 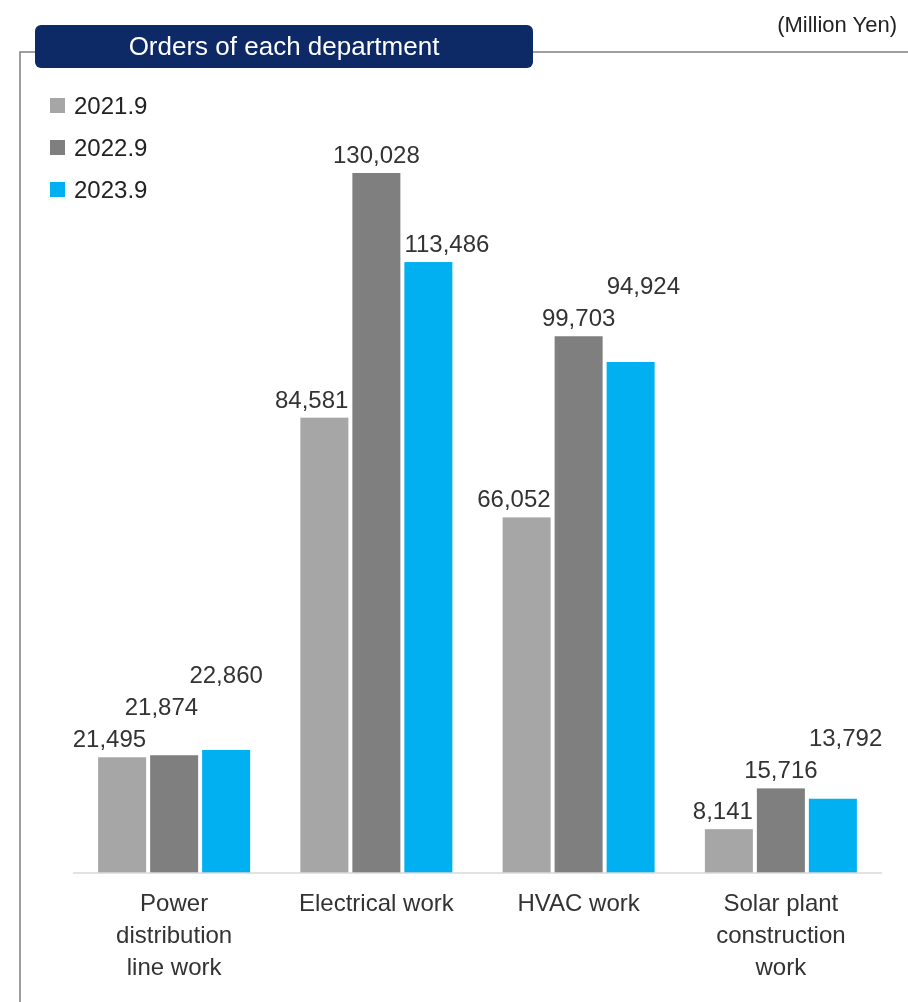 I want to click on data-label: 21,495, so click(x=109, y=739).